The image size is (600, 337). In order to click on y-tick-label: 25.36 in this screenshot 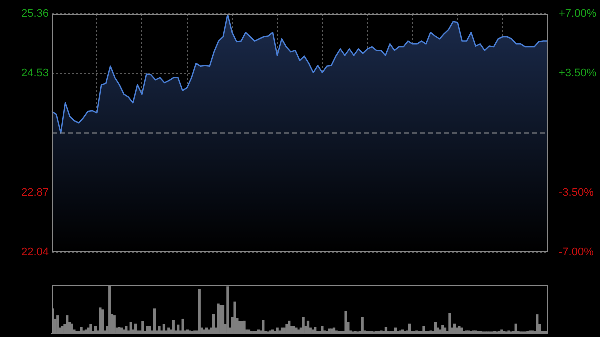, I will do `click(35, 14)`.